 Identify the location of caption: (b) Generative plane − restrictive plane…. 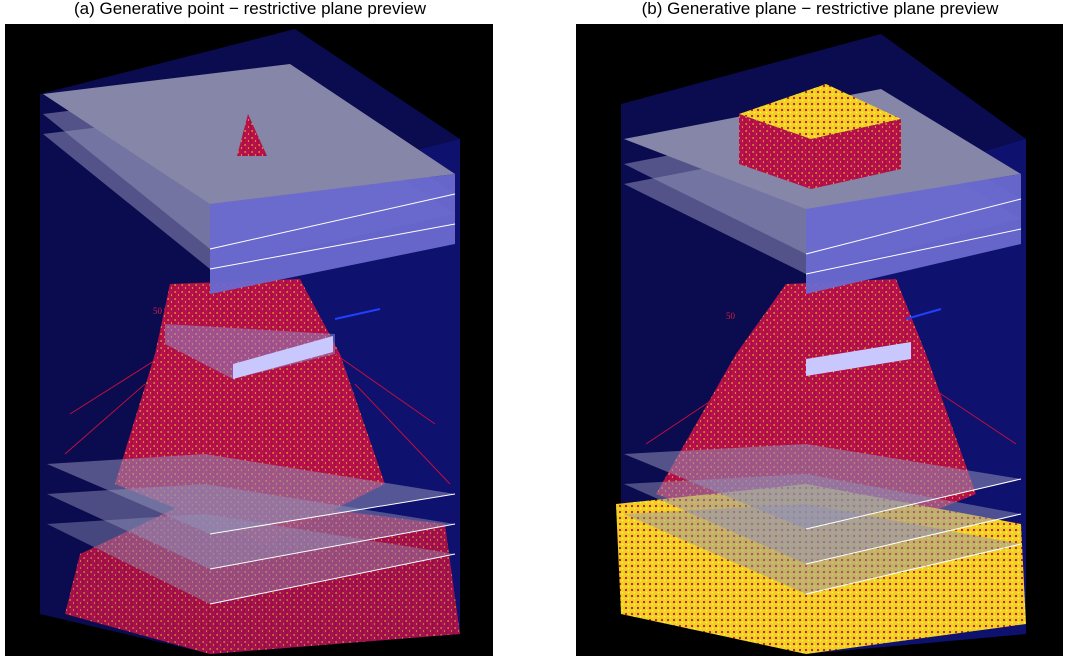
(820, 9).